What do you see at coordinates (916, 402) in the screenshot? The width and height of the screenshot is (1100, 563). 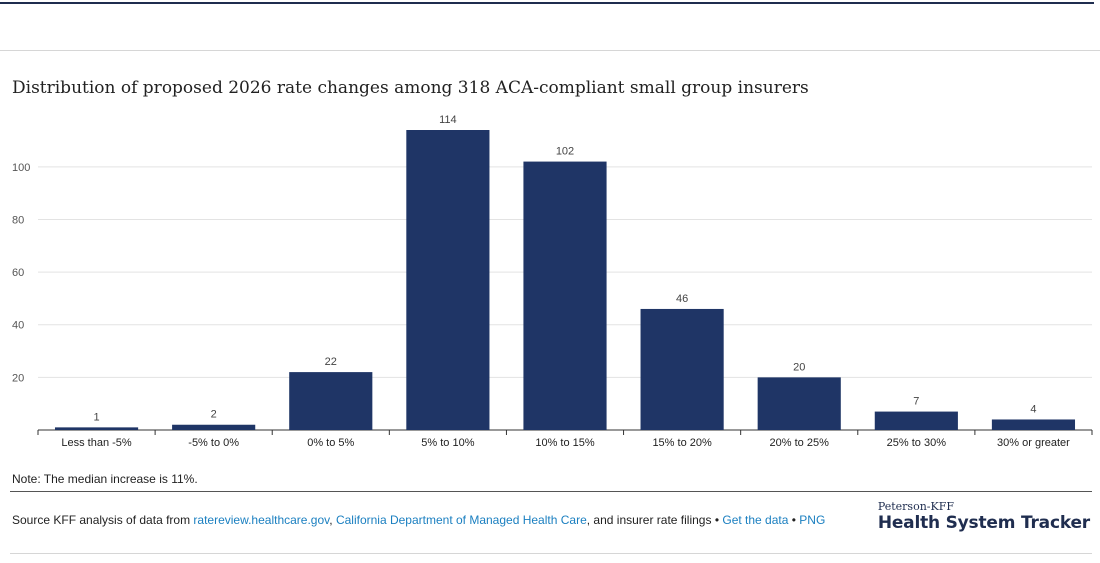 I see `data-label: 7` at bounding box center [916, 402].